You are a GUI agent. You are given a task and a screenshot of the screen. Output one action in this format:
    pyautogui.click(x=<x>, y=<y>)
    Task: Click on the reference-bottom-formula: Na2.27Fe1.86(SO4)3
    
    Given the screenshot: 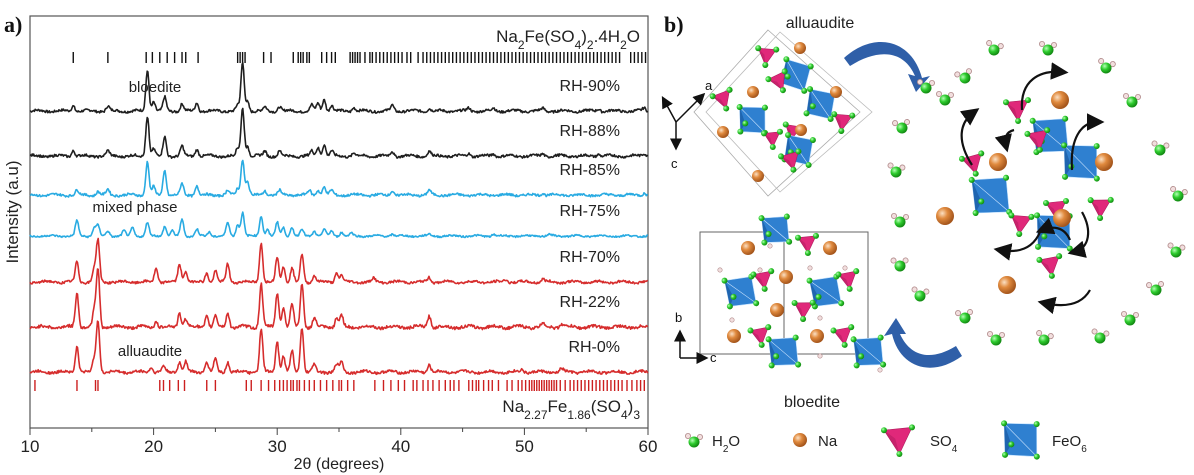 What is the action you would take?
    pyautogui.click(x=571, y=409)
    